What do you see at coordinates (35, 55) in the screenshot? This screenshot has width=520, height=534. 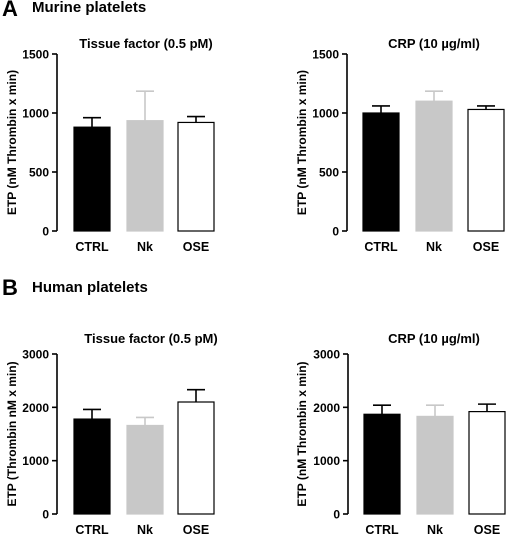 I see `chart-1-y-tick-label-3: 1500` at bounding box center [35, 55].